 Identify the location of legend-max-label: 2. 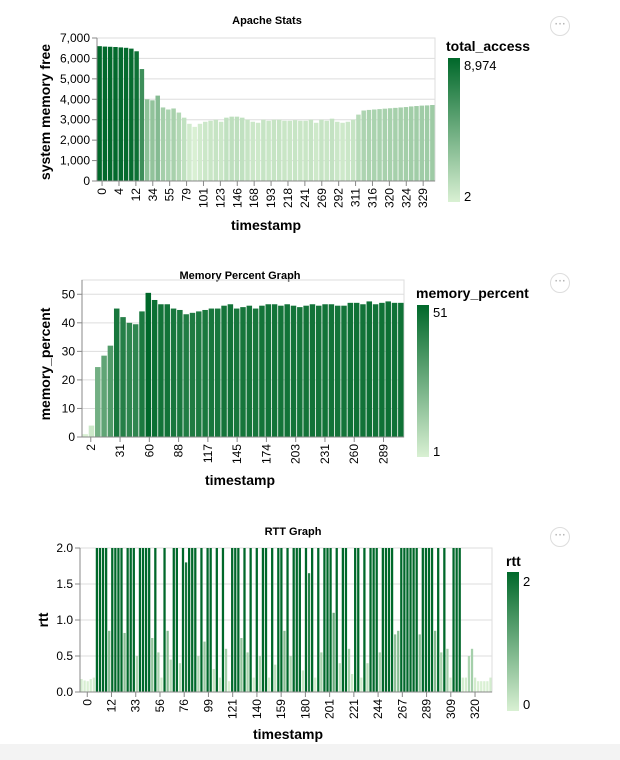
(526, 581).